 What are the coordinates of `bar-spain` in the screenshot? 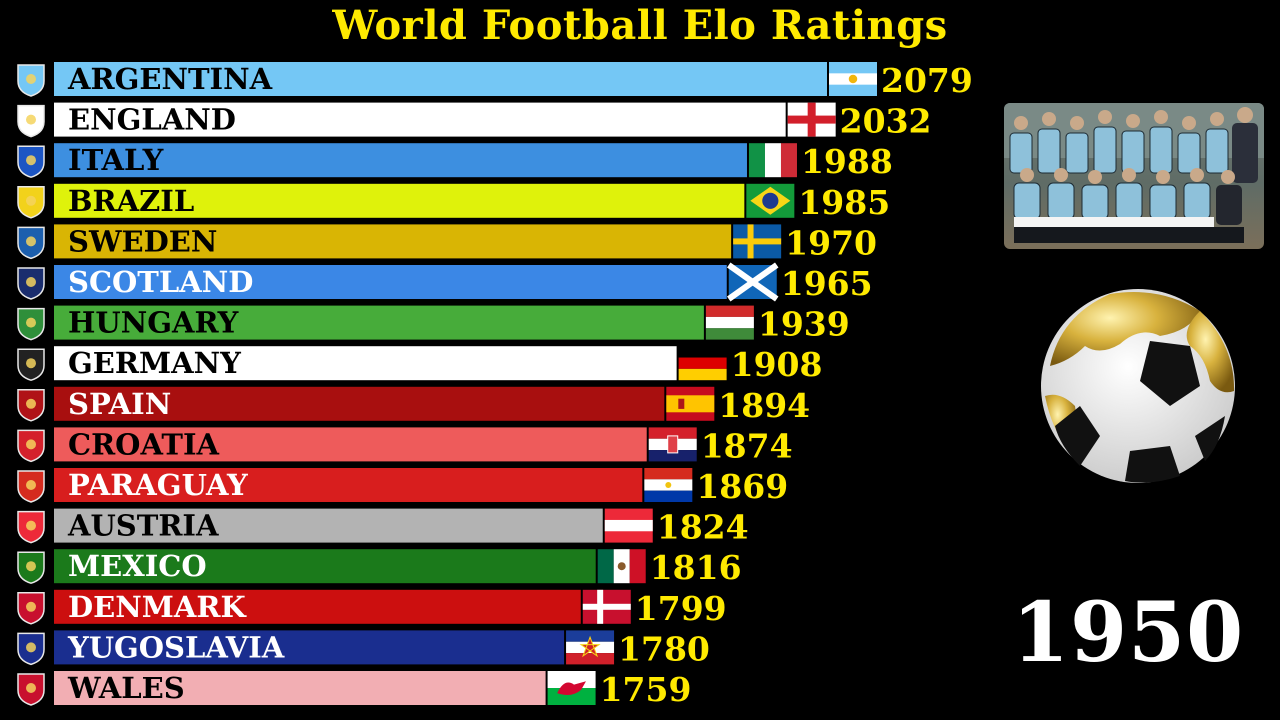 It's located at (359, 403).